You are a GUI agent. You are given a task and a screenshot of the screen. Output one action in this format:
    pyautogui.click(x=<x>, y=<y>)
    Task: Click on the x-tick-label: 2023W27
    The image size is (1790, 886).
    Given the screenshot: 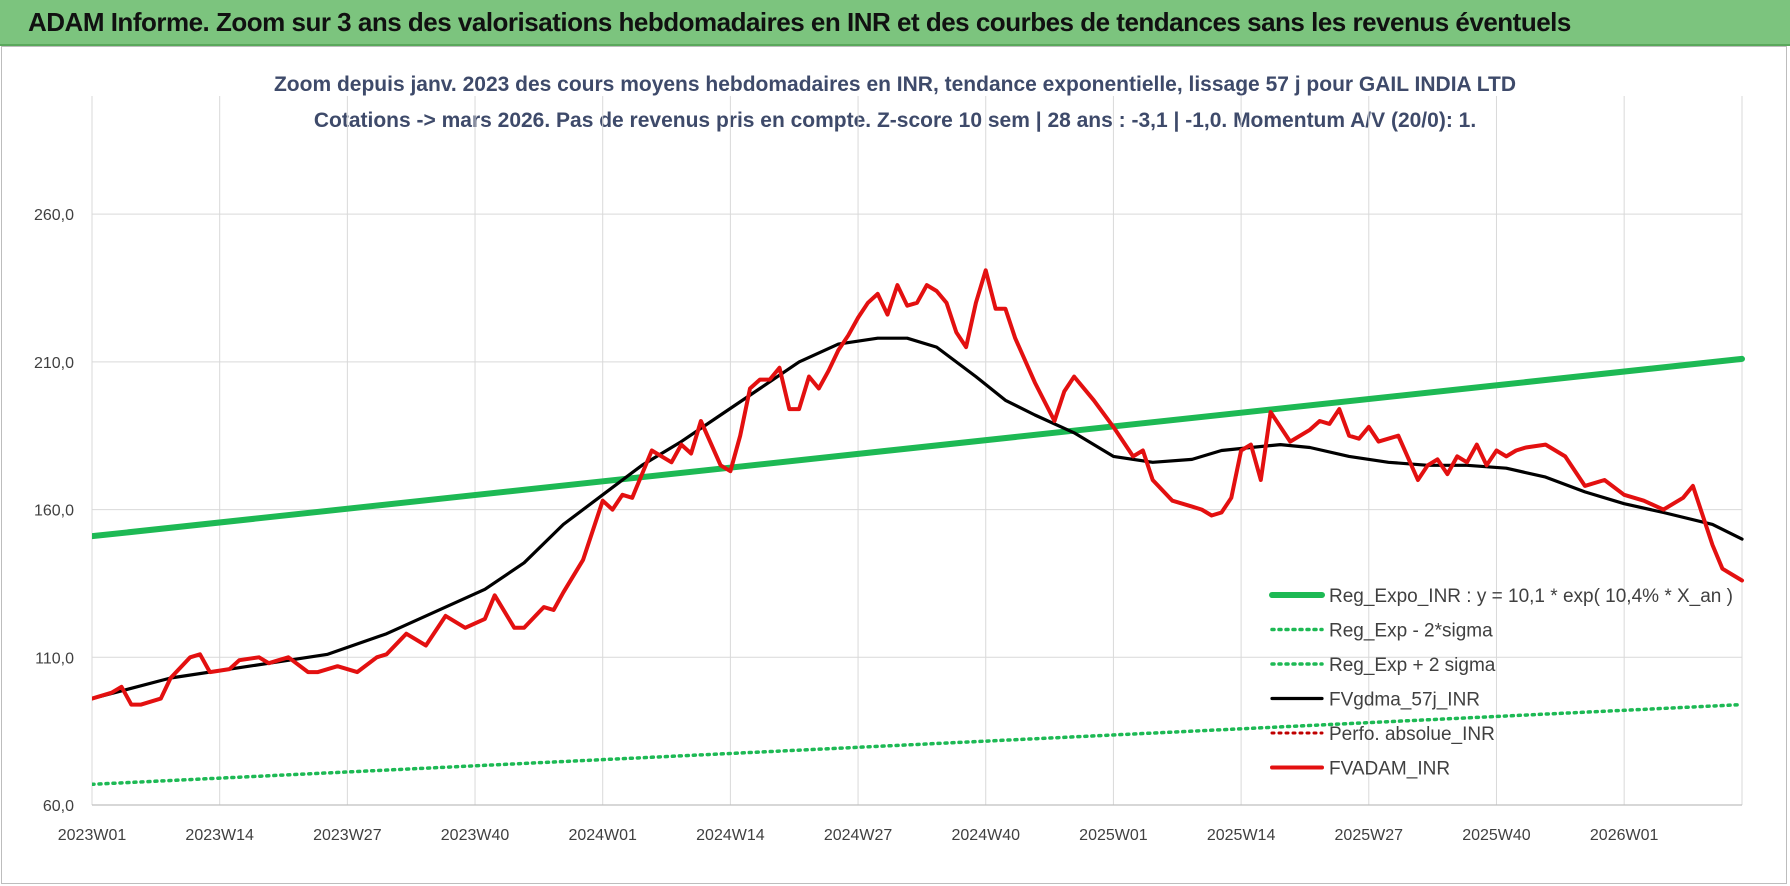 What is the action you would take?
    pyautogui.click(x=347, y=835)
    